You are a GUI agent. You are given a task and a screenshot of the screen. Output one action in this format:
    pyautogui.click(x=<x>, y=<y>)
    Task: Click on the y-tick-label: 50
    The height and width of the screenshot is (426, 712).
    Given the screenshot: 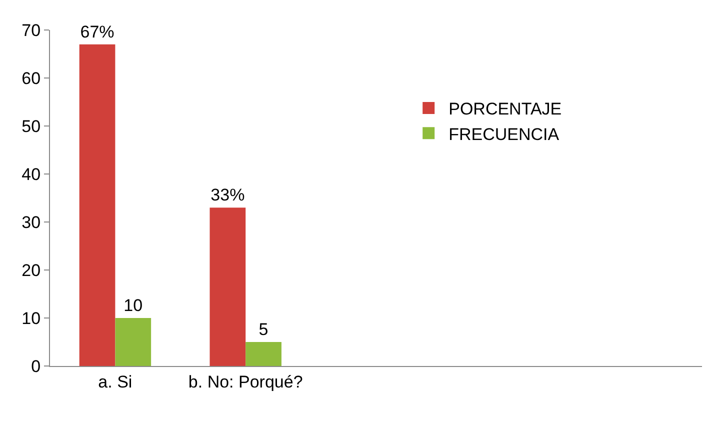 What is the action you would take?
    pyautogui.click(x=31, y=126)
    